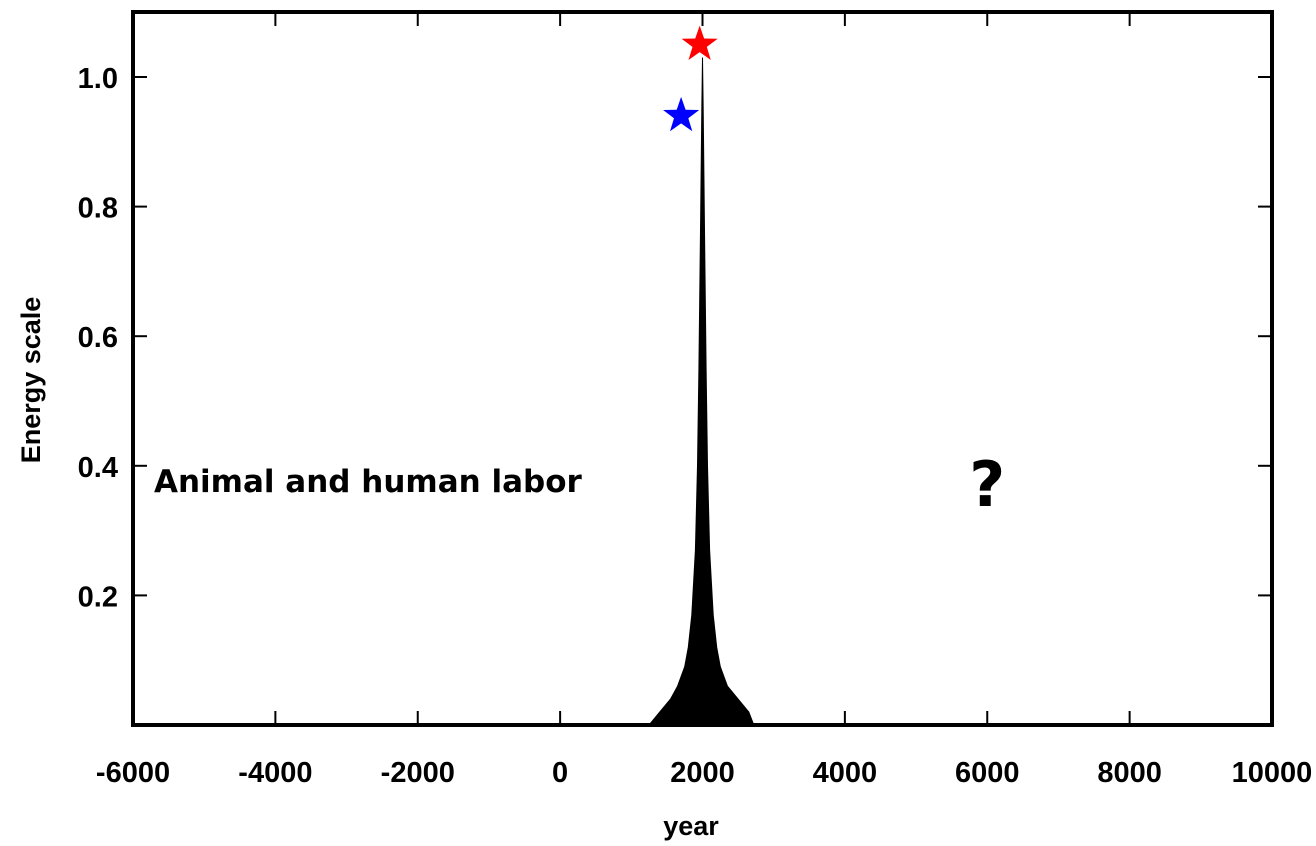 This screenshot has width=1316, height=846. What do you see at coordinates (987, 484) in the screenshot?
I see `question-mark-annotation: ?` at bounding box center [987, 484].